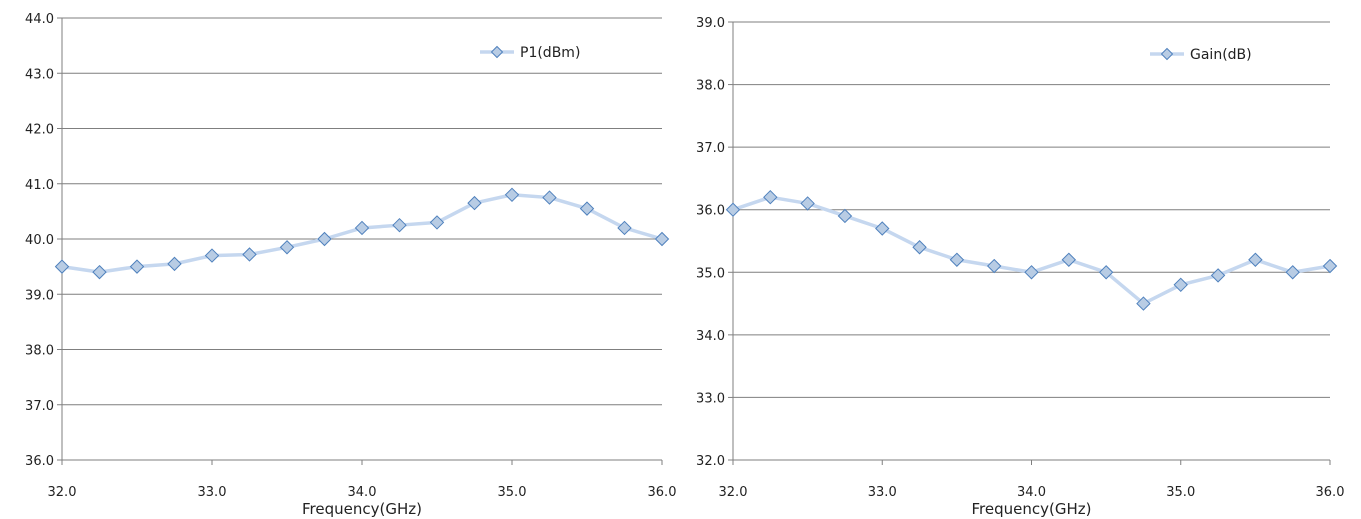  What do you see at coordinates (39, 130) in the screenshot?
I see `y-tick-label: 42.0` at bounding box center [39, 130].